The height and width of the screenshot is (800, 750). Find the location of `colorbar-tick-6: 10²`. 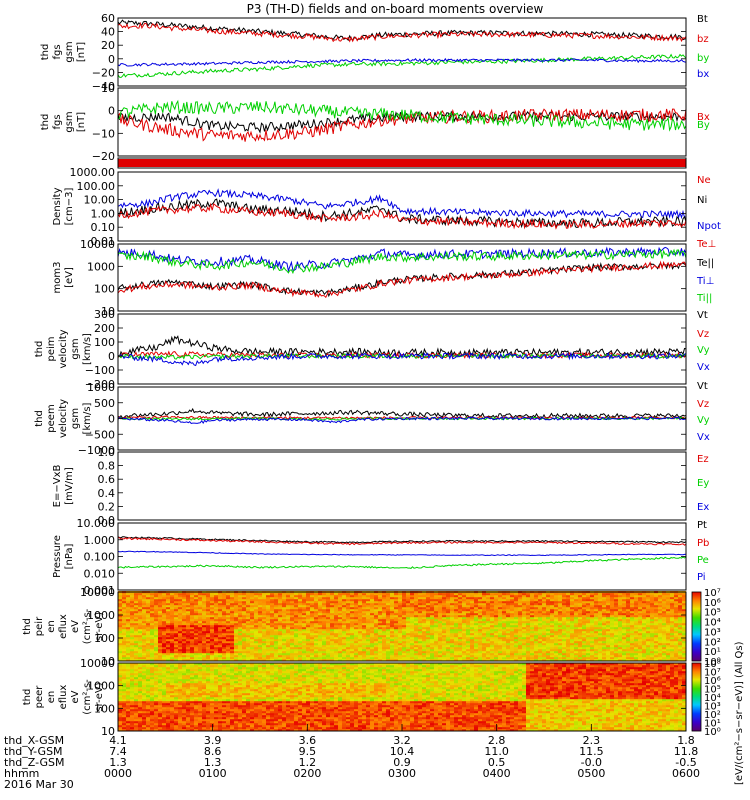

colorbar-tick-6: 10² is located at coordinates (712, 642).